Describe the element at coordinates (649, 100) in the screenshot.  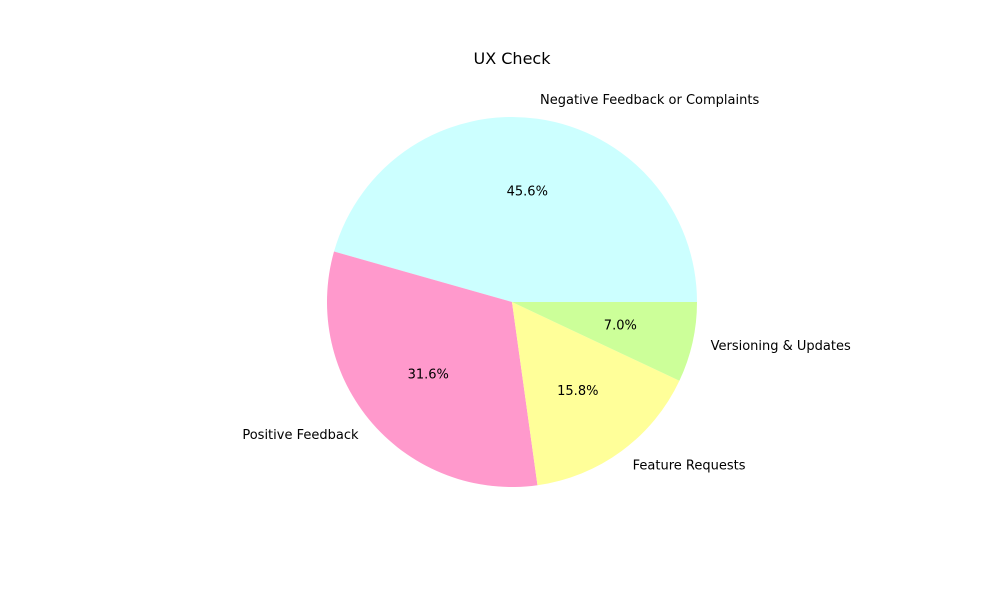
I see `slice-label-negative-feedback-or-complaints: Negative Feedback or Complaints` at that location.